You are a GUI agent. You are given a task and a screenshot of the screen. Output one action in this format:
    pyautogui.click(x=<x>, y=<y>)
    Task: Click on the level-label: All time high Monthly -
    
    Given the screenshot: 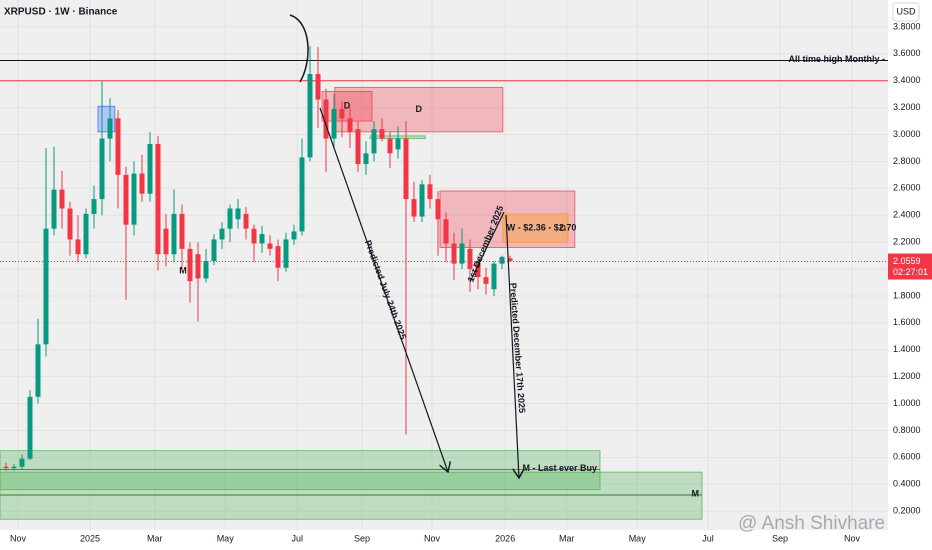 What is the action you would take?
    pyautogui.click(x=837, y=59)
    